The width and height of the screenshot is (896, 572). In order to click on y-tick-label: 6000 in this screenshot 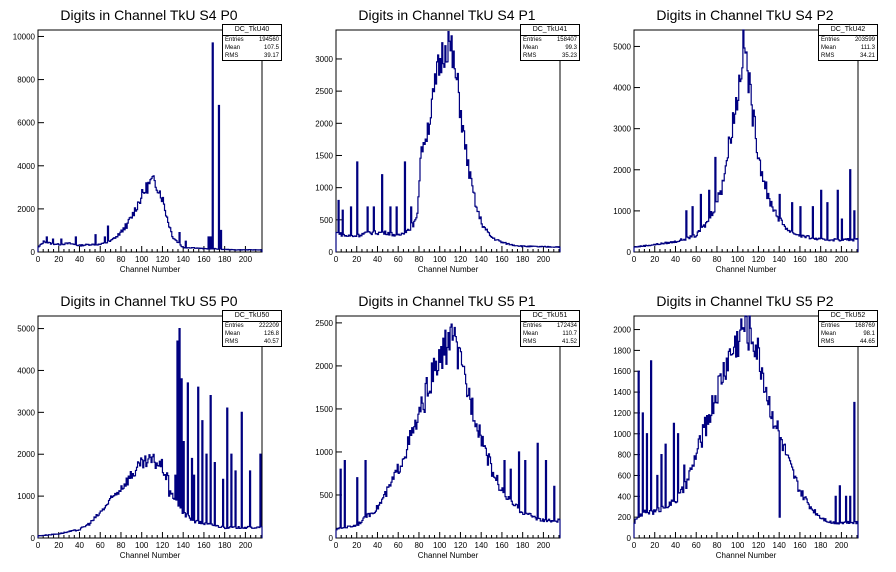, I will do `click(26, 123)`.